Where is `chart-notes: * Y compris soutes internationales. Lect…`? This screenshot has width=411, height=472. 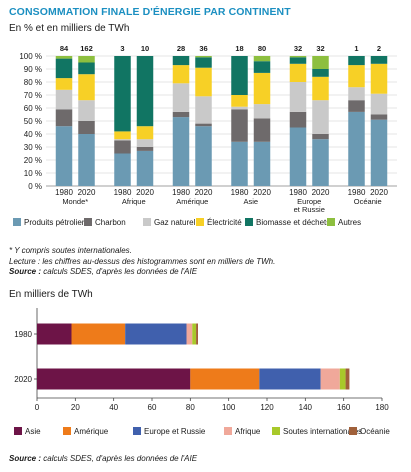 chart-notes: * Y compris soutes internationales. Lect… is located at coordinates (142, 262).